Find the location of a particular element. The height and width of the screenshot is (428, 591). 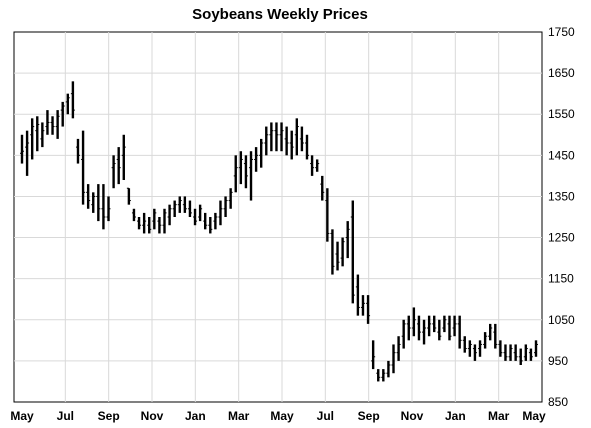

y-tick-label: 1550 is located at coordinates (561, 114).